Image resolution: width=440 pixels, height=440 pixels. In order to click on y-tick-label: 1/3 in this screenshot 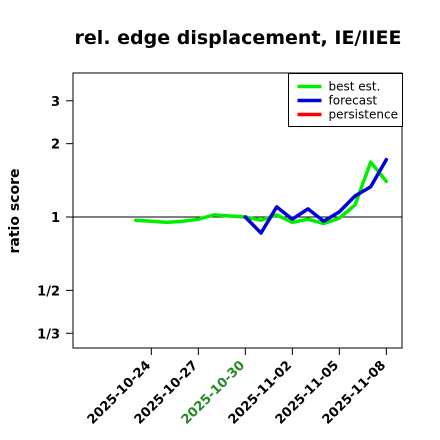, I will do `click(48, 334)`.